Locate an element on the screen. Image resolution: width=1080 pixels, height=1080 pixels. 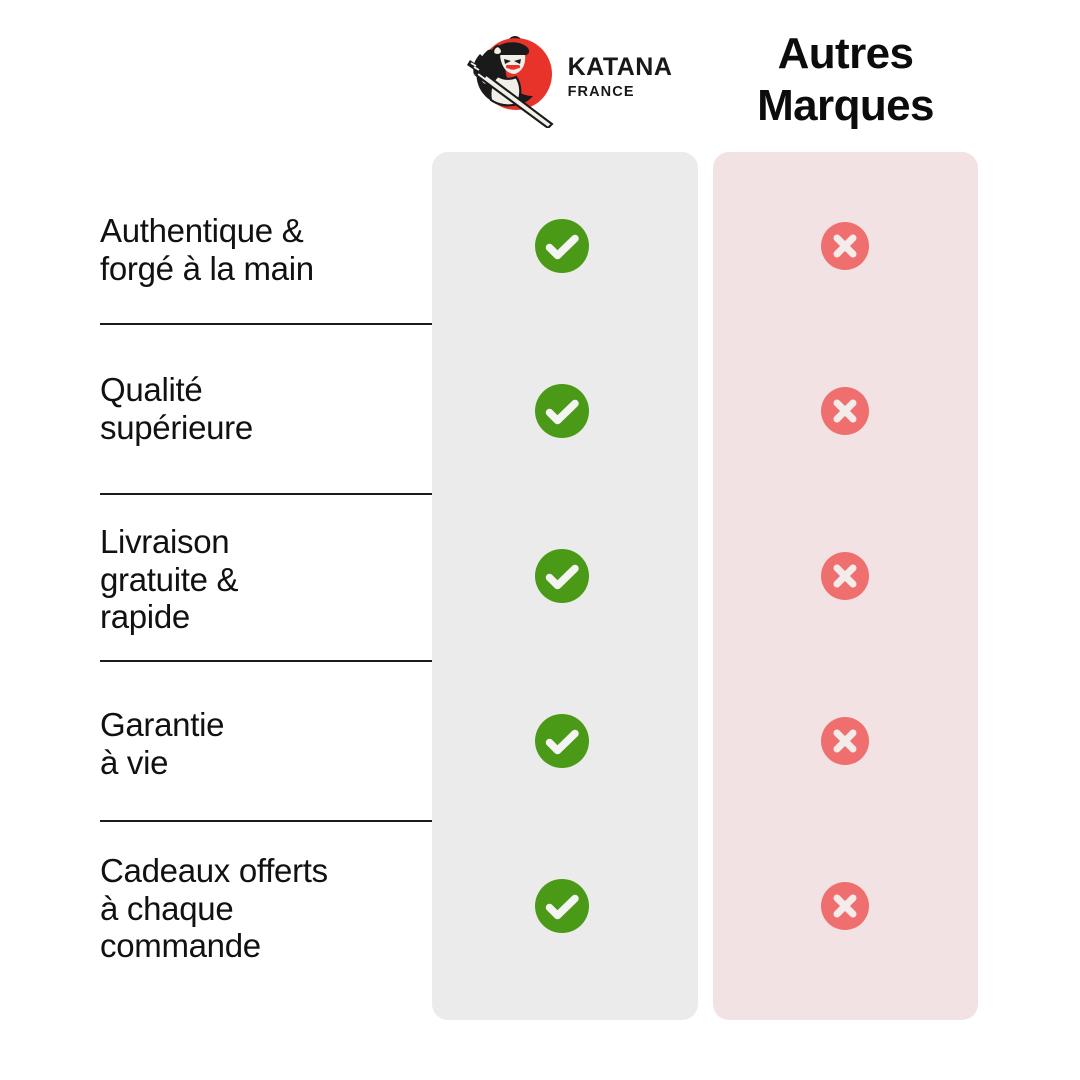
brand-wordmark: KATANA FRANCE is located at coordinates (620, 76).